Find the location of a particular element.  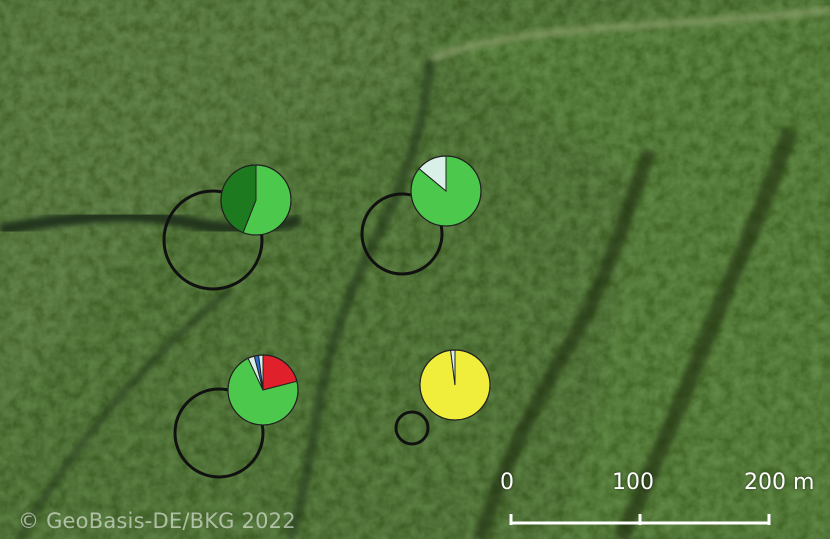

plot-bottom-right-outline is located at coordinates (455, 385).